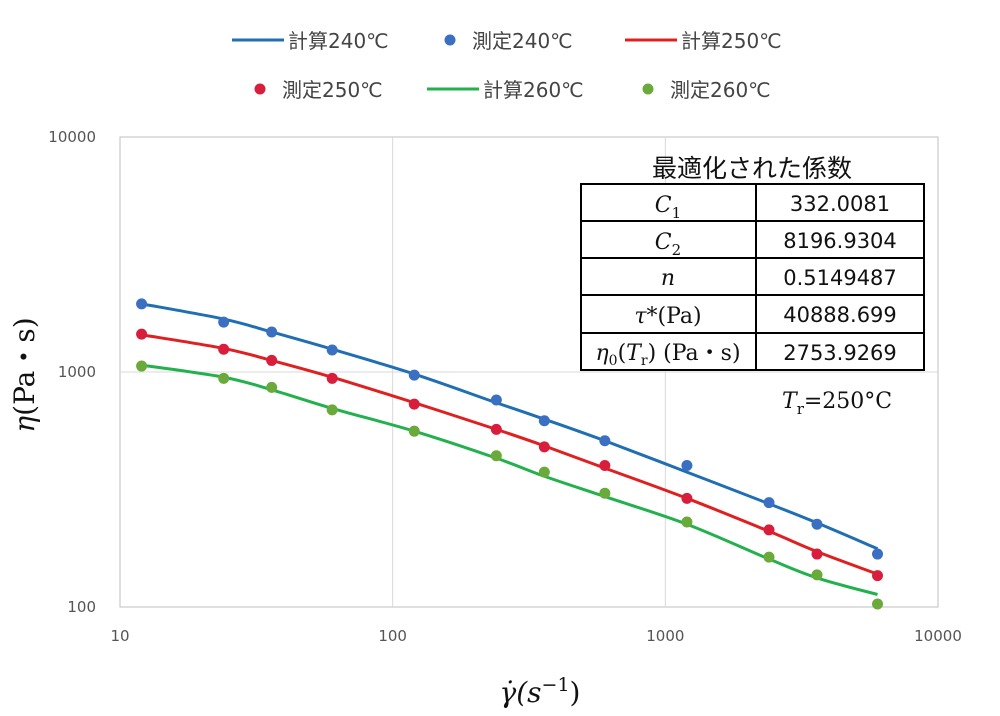 This screenshot has height=716, width=1000. Describe the element at coordinates (840, 241) in the screenshot. I see `value-c2: 8196.9304` at that location.